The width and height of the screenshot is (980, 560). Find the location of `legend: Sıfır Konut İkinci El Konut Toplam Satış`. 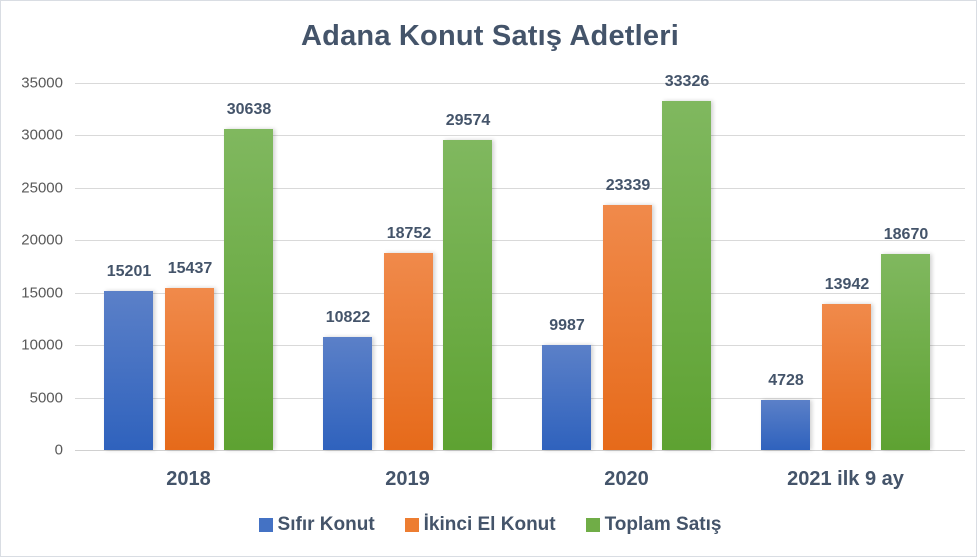

legend: Sıfır Konut İkinci El Konut Toplam Satış is located at coordinates (490, 525).